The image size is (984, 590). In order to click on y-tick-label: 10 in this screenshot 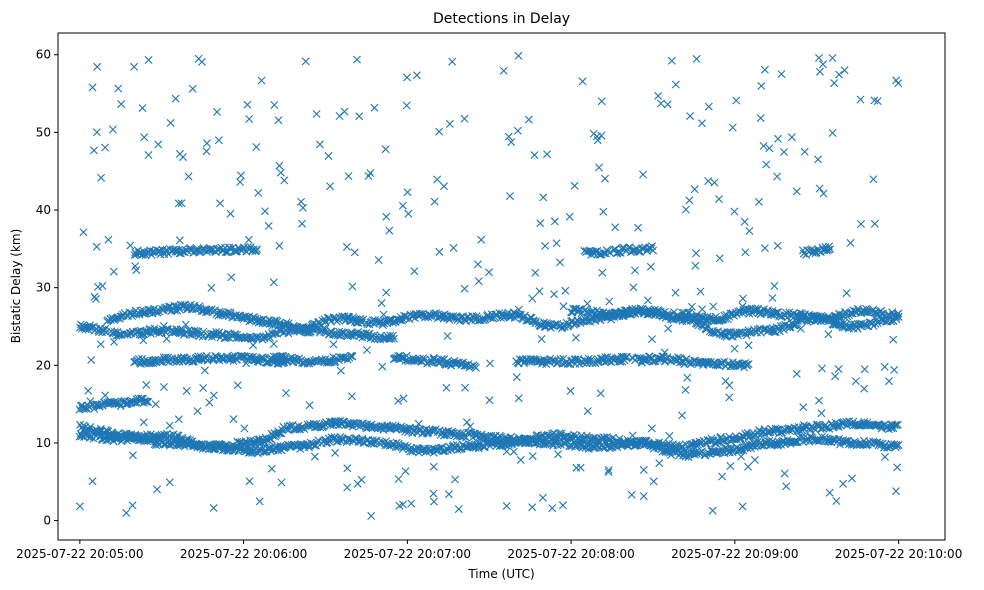, I will do `click(43, 443)`.